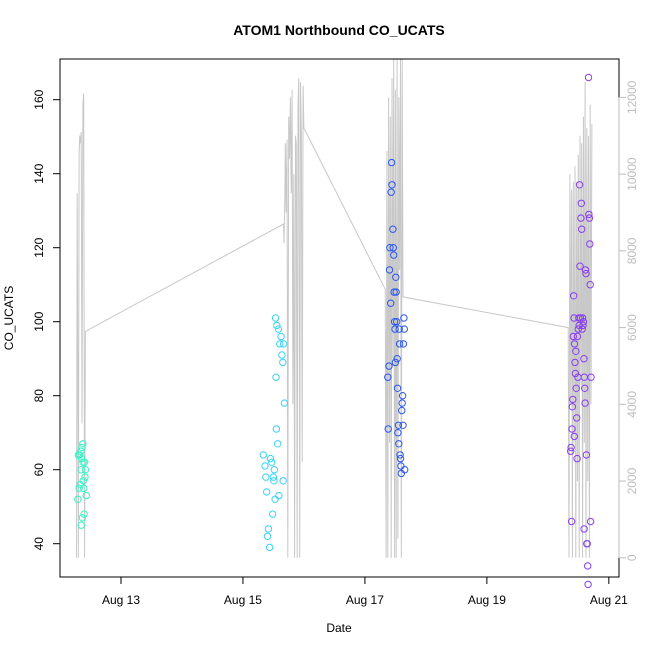 The width and height of the screenshot is (650, 650). I want to click on y-tick-label: 40, so click(39, 544).